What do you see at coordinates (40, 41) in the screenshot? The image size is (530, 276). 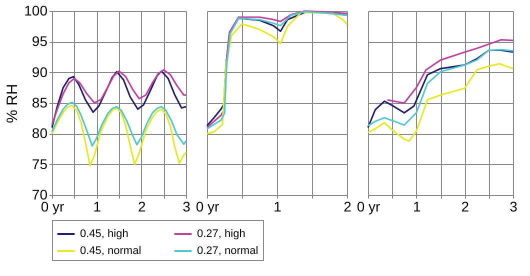 I see `y-tick-label: 95` at bounding box center [40, 41].